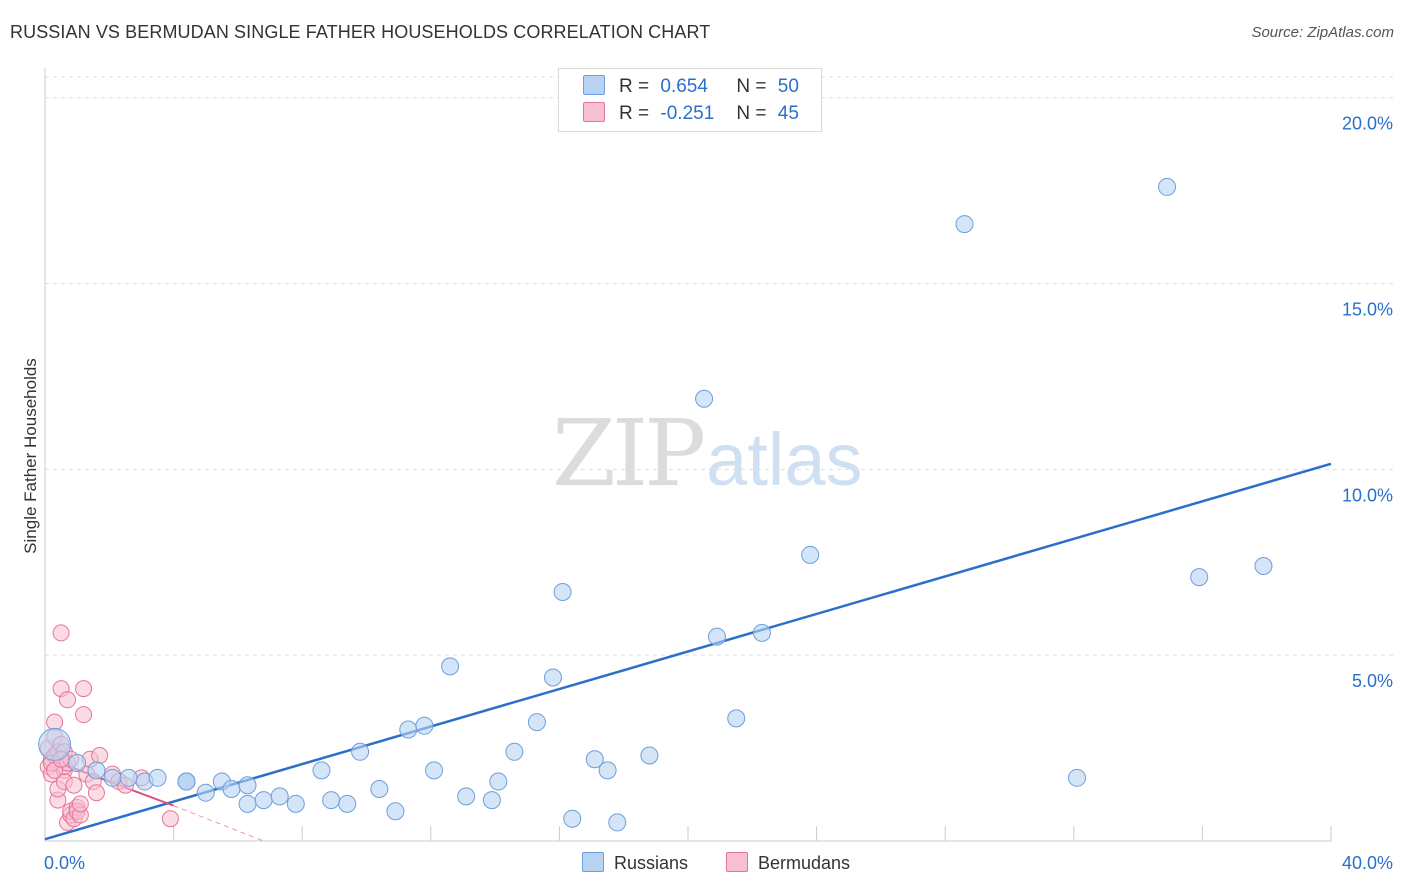 This screenshot has width=1406, height=892. What do you see at coordinates (593, 862) in the screenshot?
I see `bottom-russians-swatch` at bounding box center [593, 862].